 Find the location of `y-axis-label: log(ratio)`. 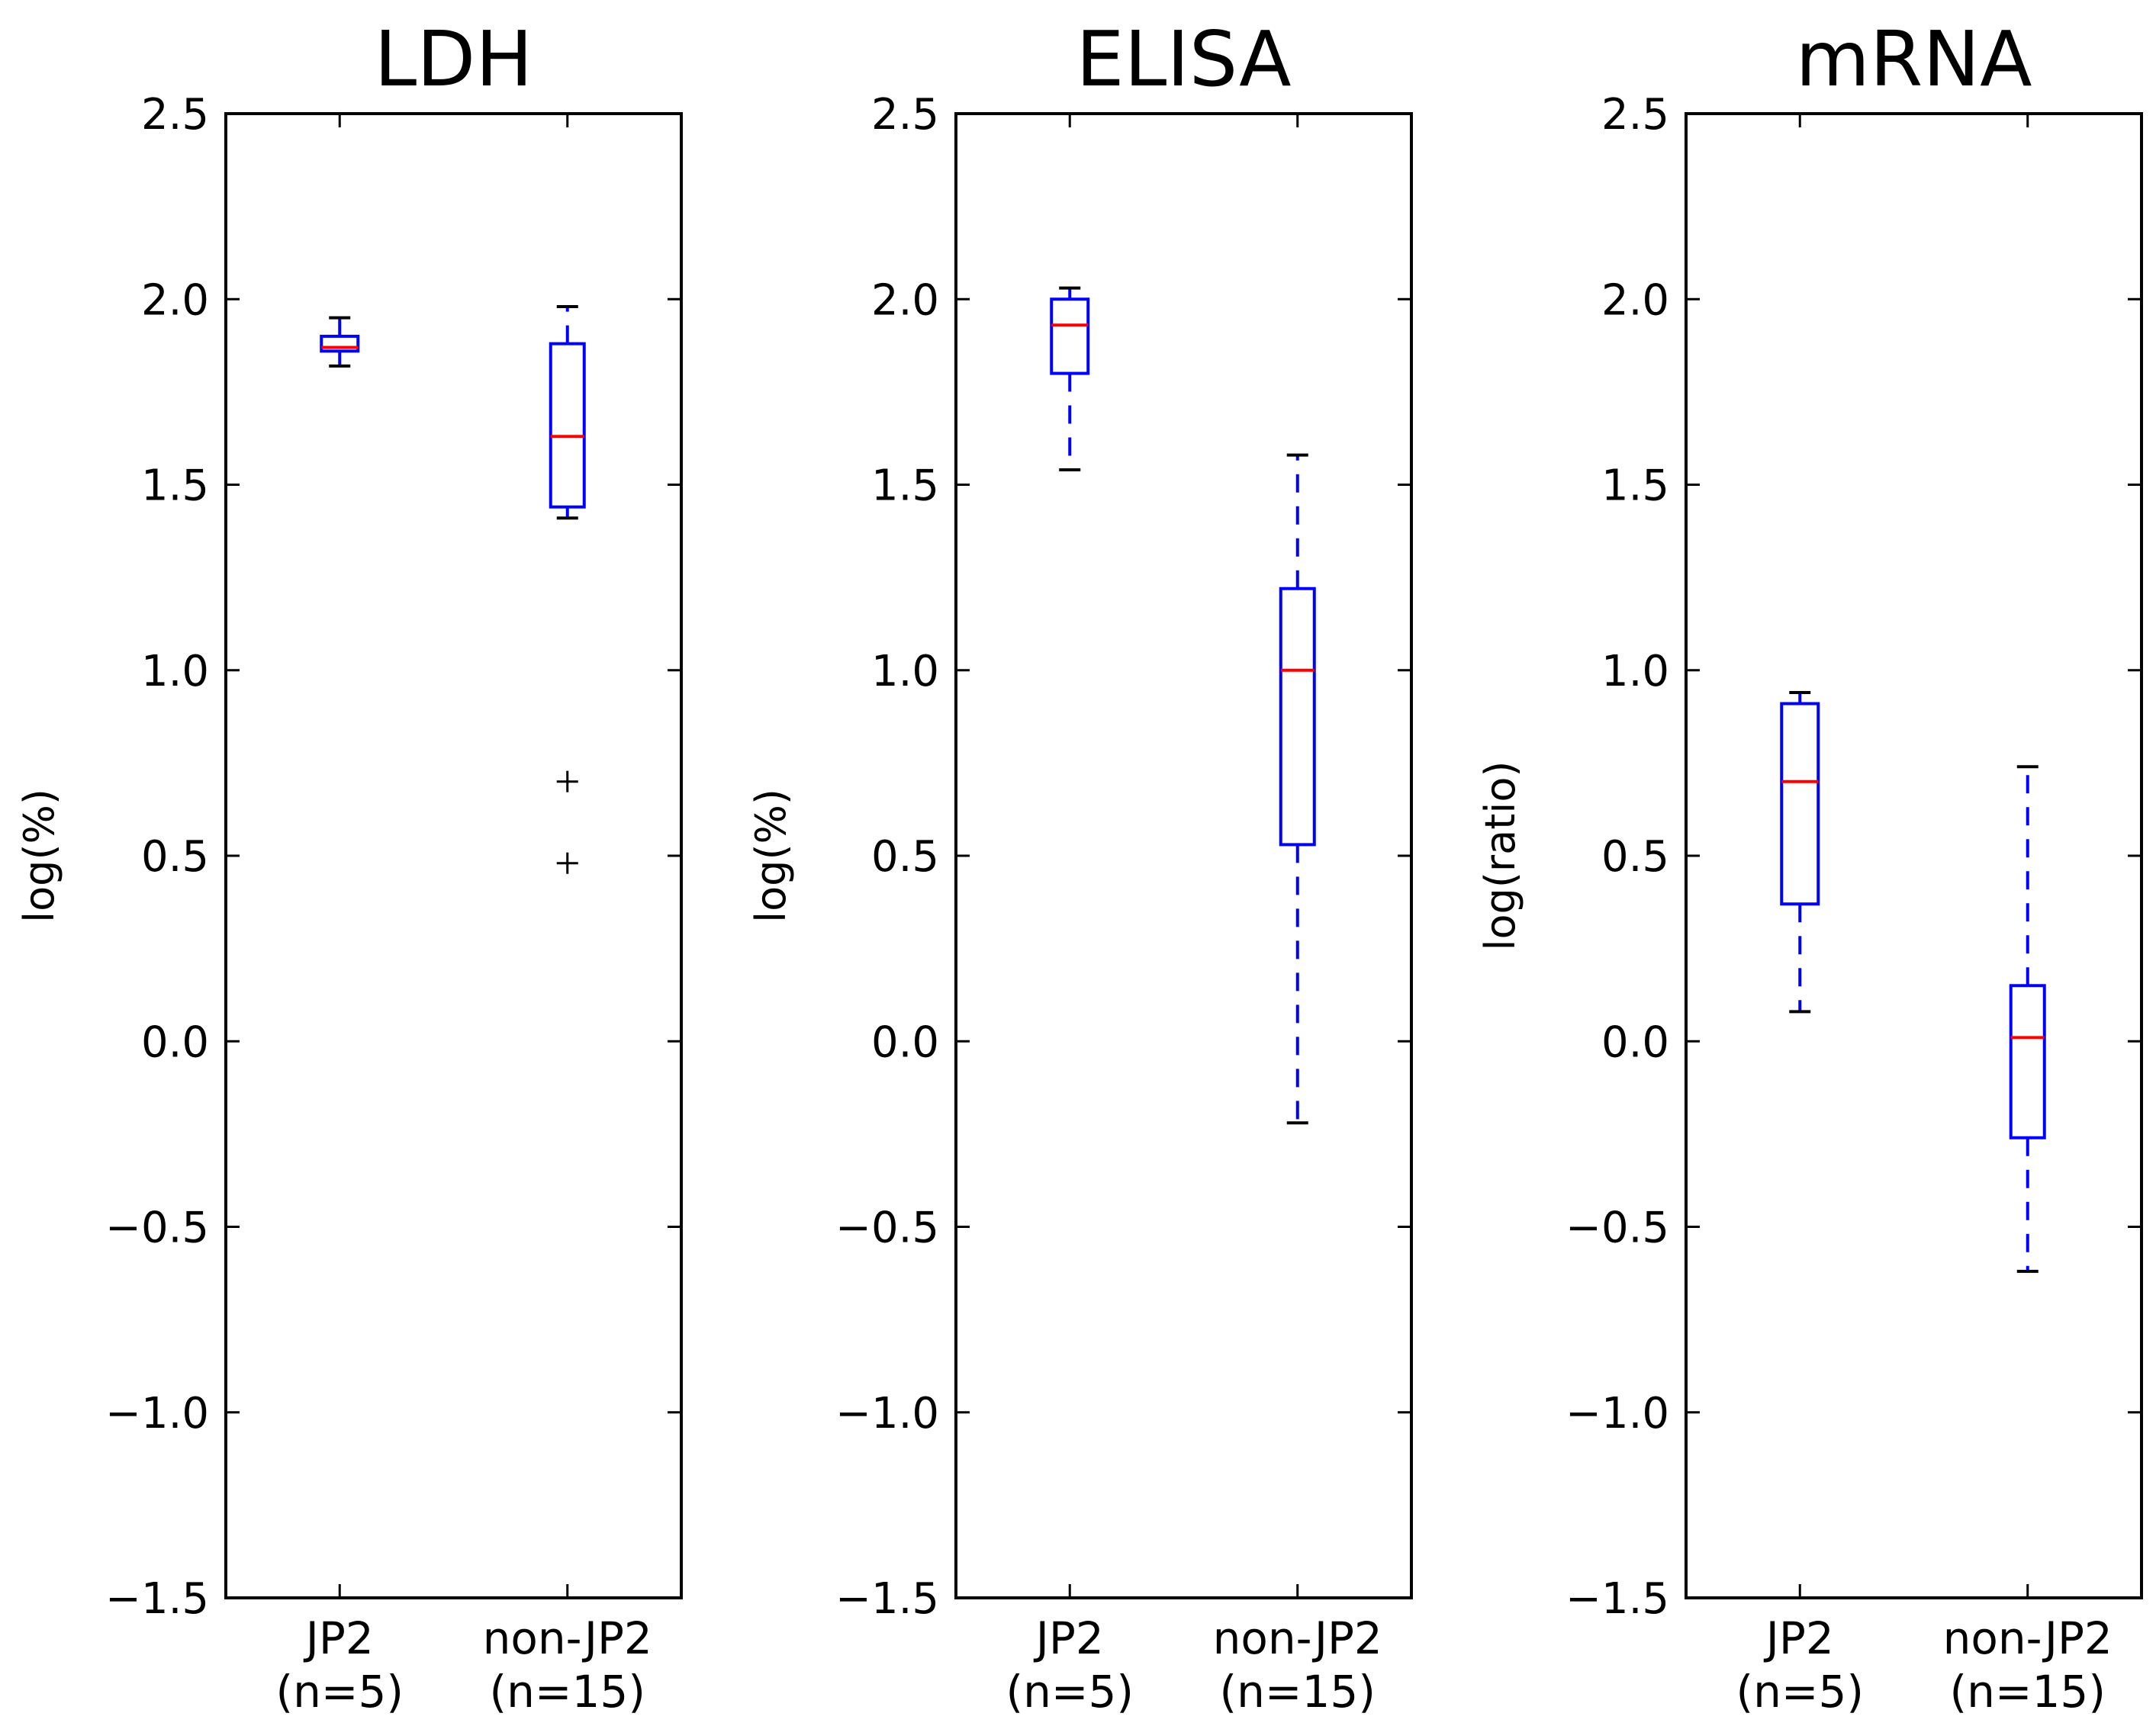

y-axis-label: log(ratio) is located at coordinates (1500, 856).